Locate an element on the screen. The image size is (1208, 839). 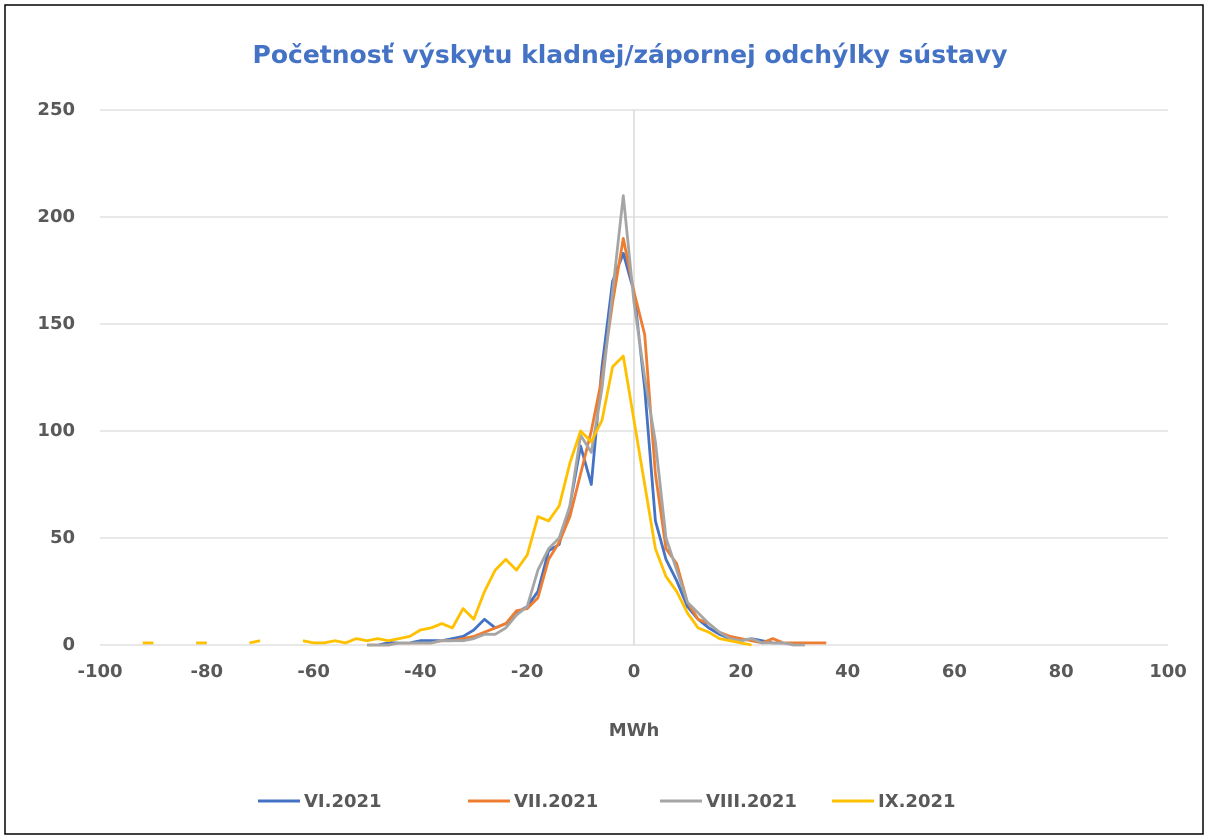
x-tick-label: 100 is located at coordinates (1168, 671).